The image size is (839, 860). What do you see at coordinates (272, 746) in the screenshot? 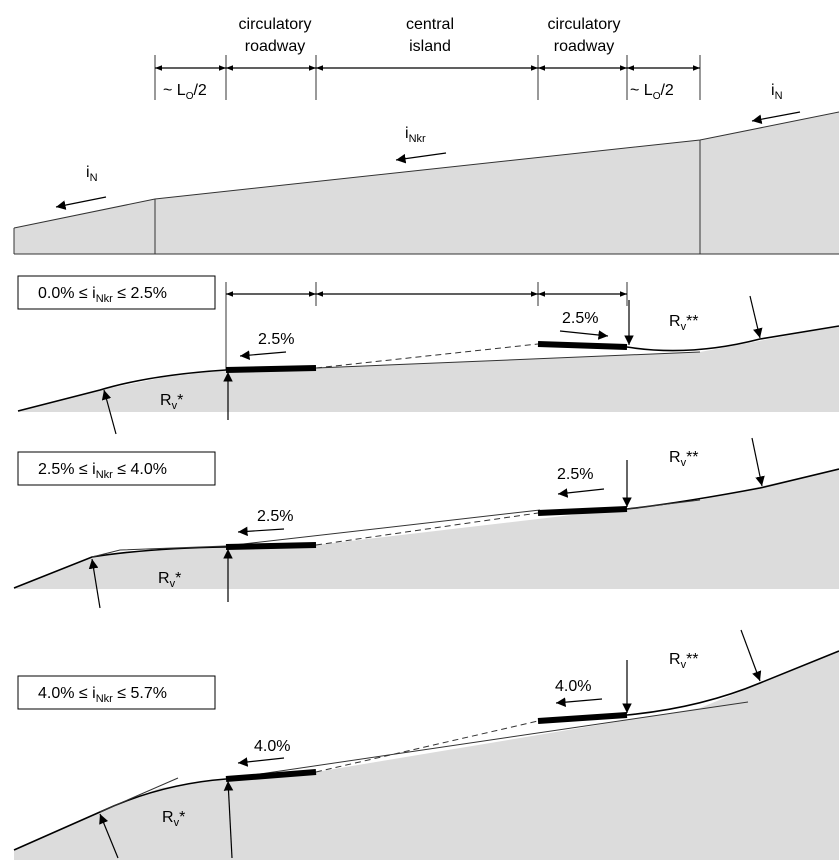
I see `left-slope-label: 4.0%` at bounding box center [272, 746].